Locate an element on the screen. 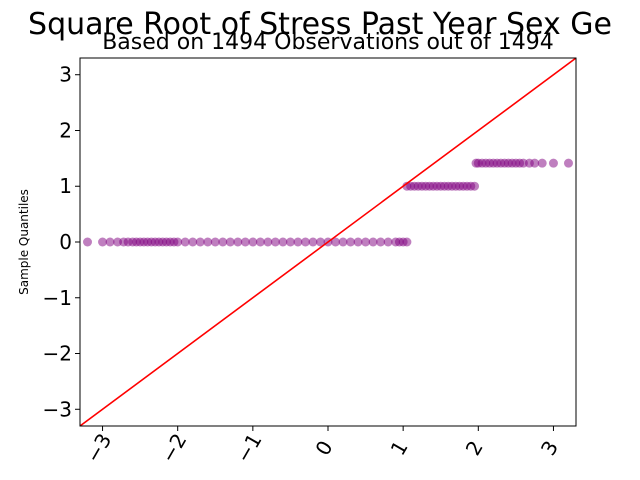 The width and height of the screenshot is (640, 480). y-tick-label: −3 is located at coordinates (57, 409).